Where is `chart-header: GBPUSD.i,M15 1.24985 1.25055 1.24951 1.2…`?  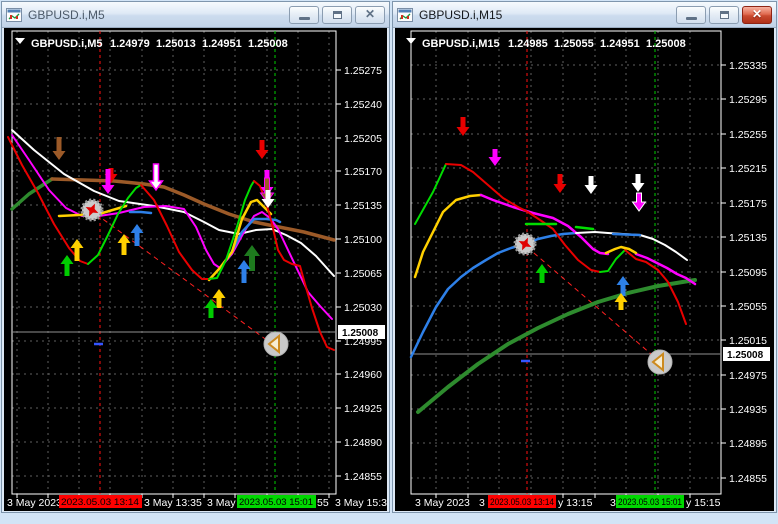 chart-header: GBPUSD.i,M15 1.24985 1.25055 1.24951 1.2… is located at coordinates (546, 44).